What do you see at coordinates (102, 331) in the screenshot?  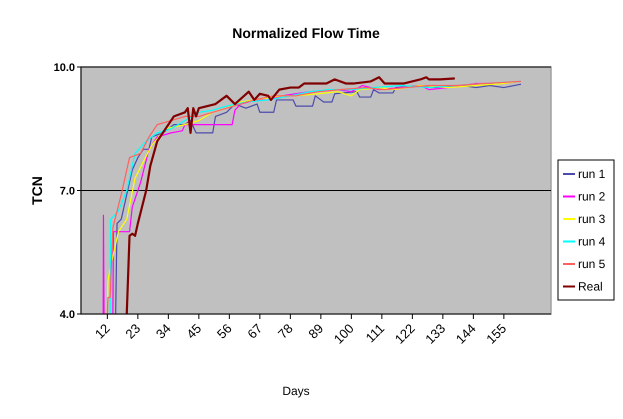 I see `x-tick-label: 12` at bounding box center [102, 331].